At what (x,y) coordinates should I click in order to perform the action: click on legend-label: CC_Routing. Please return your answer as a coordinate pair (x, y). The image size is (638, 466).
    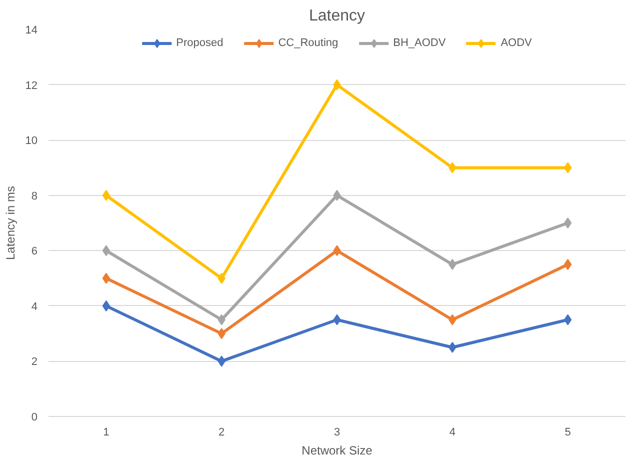
    Looking at the image, I should click on (308, 43).